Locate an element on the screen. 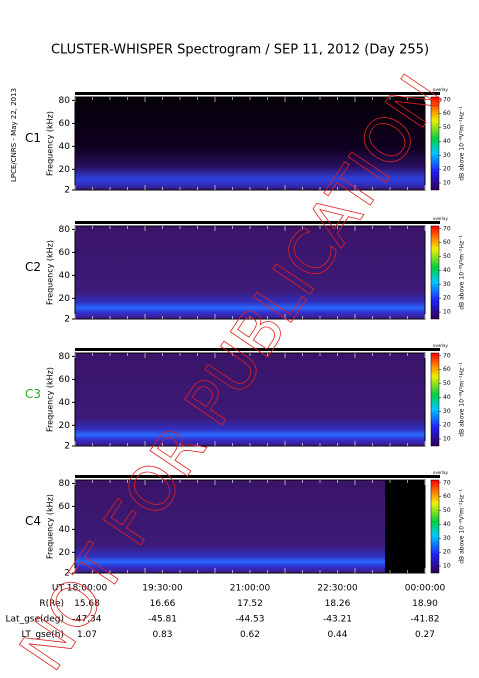 The width and height of the screenshot is (479, 678). panel-label: C3 is located at coordinates (33, 394).